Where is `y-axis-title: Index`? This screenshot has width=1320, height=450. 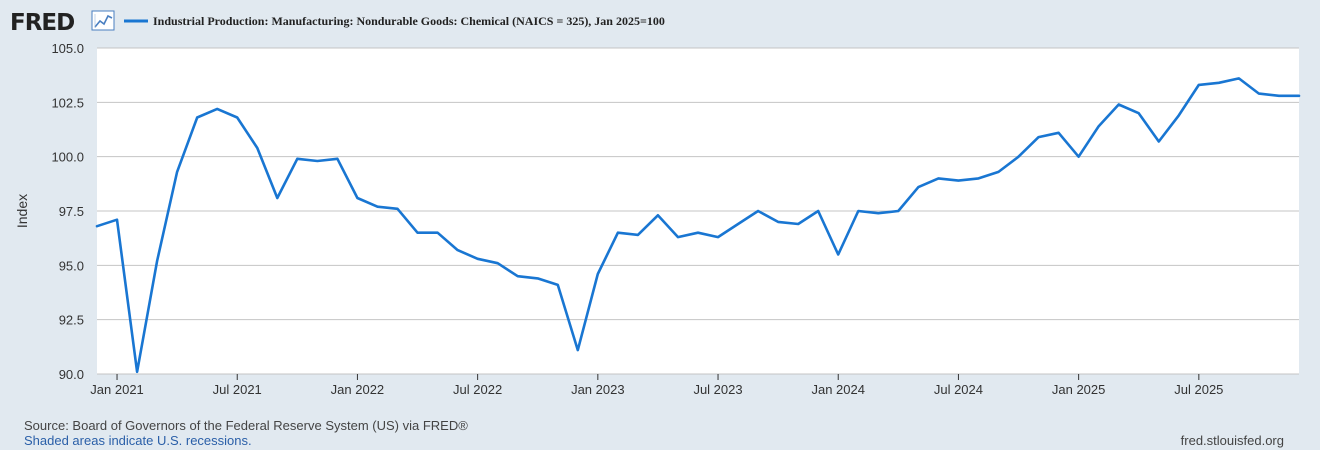
y-axis-title: Index is located at coordinates (22, 211).